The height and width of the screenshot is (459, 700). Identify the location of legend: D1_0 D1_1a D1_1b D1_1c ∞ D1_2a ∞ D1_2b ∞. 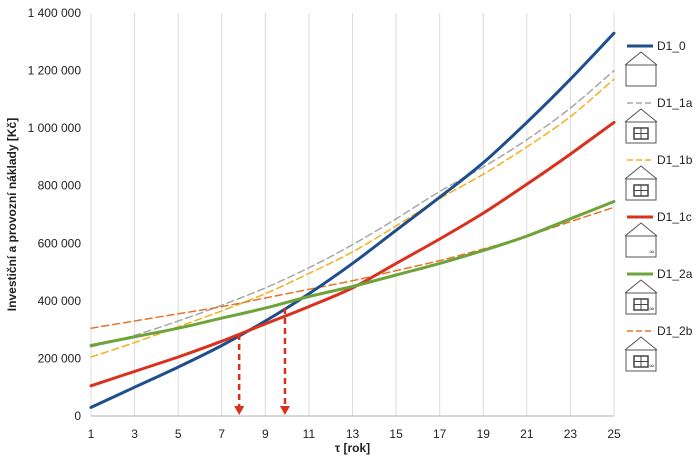
(658, 205).